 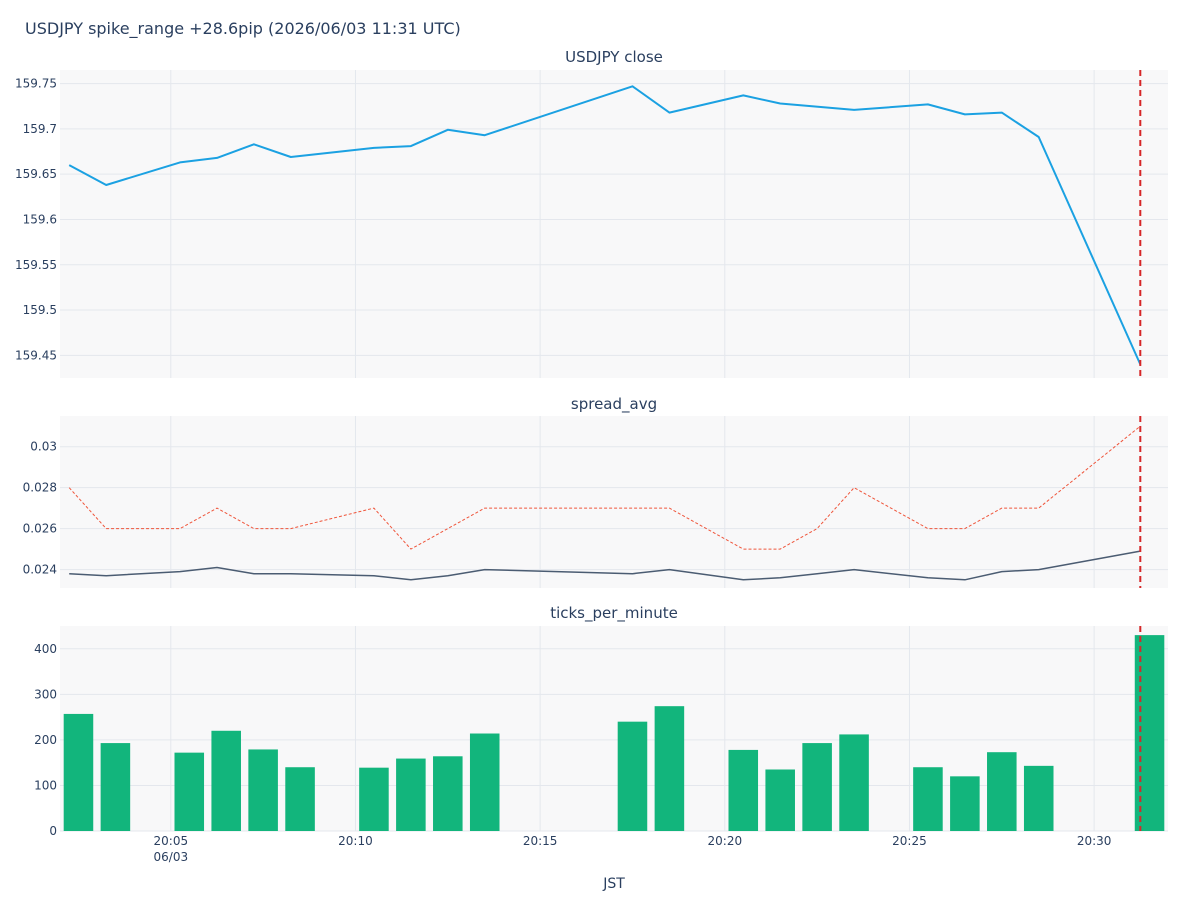 What do you see at coordinates (45, 649) in the screenshot?
I see `y-tick-label: 400` at bounding box center [45, 649].